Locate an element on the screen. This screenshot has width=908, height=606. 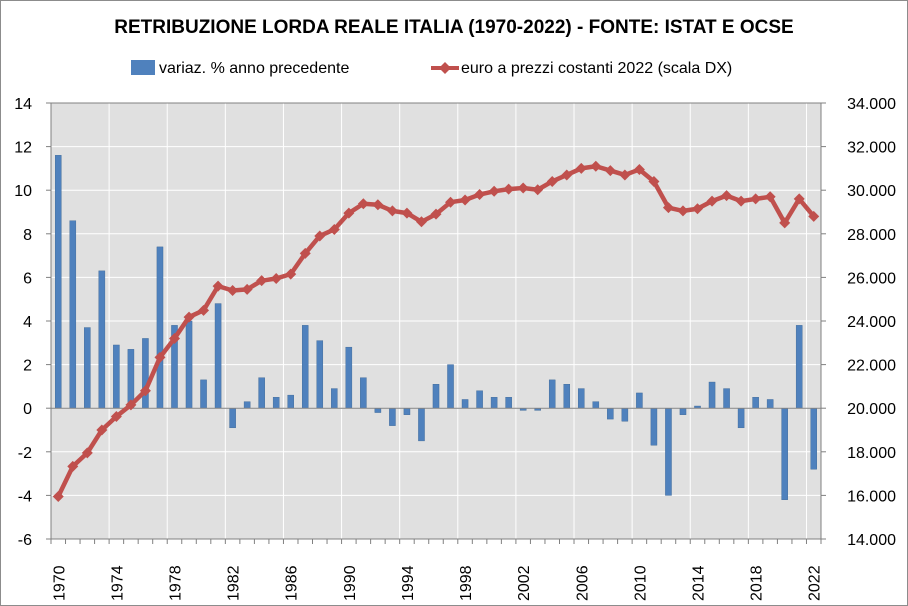
x-tick-label: 1970 is located at coordinates (59, 583).